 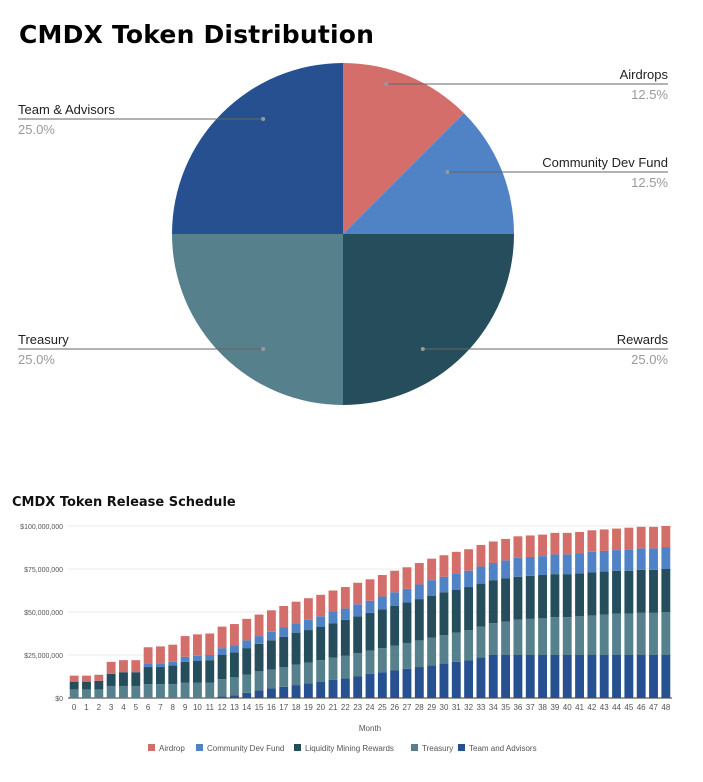 What do you see at coordinates (124, 502) in the screenshot?
I see `bar-chart-title: CMDX Token Release Schedule` at bounding box center [124, 502].